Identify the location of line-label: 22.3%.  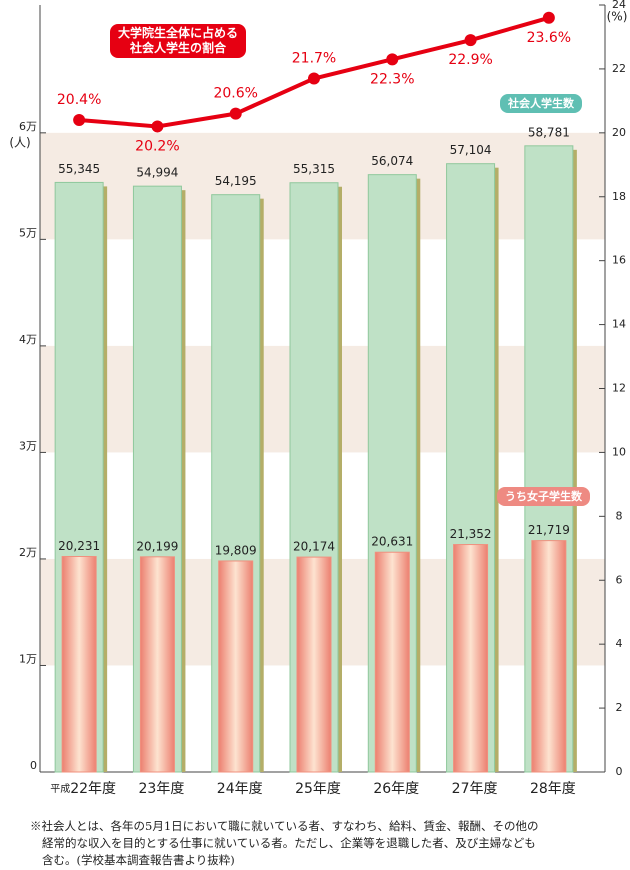
(392, 79).